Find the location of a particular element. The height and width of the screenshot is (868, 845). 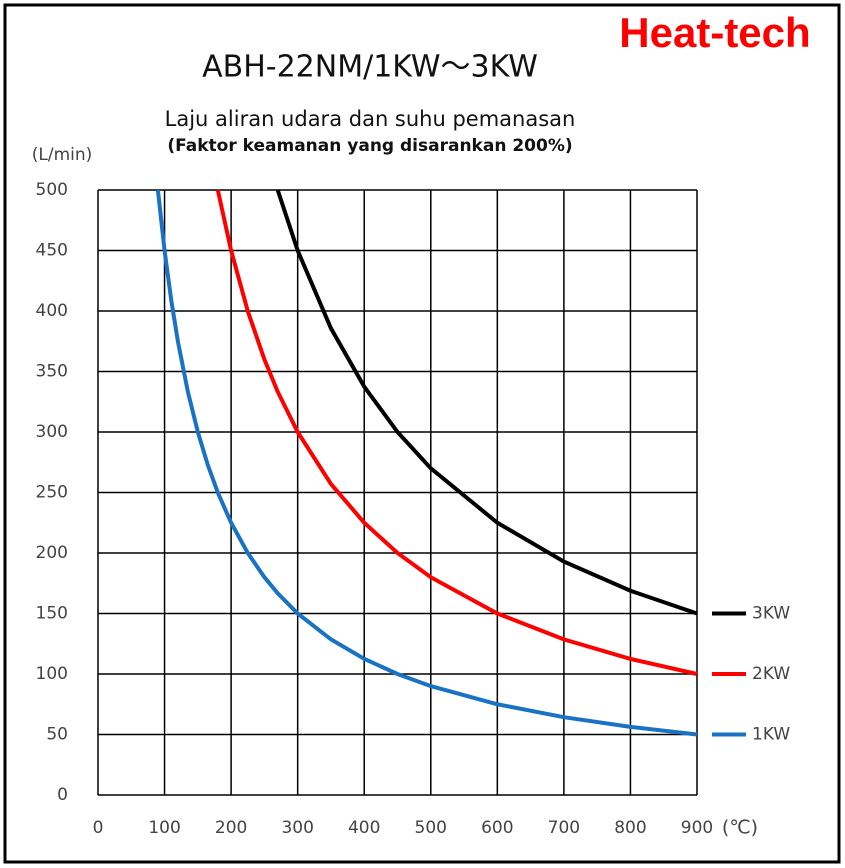

x-tick-label: 100 is located at coordinates (164, 828).